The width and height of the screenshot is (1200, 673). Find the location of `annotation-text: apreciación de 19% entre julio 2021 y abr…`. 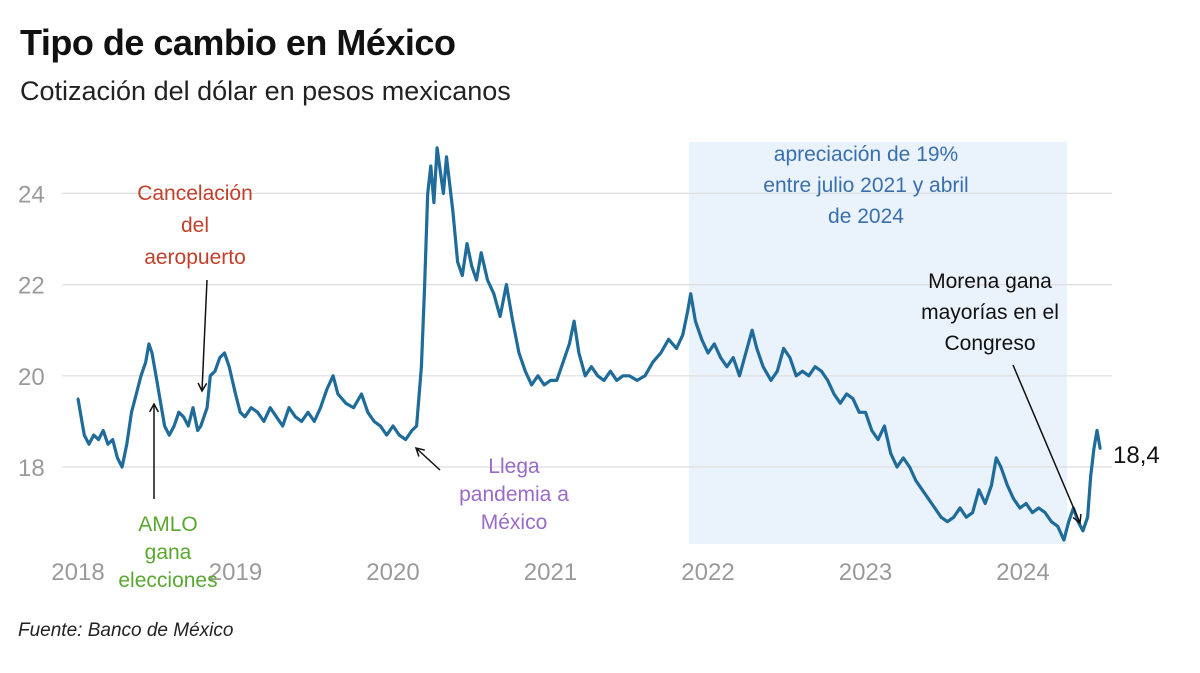

annotation-text: apreciación de 19% entre julio 2021 y abr… is located at coordinates (865, 185).